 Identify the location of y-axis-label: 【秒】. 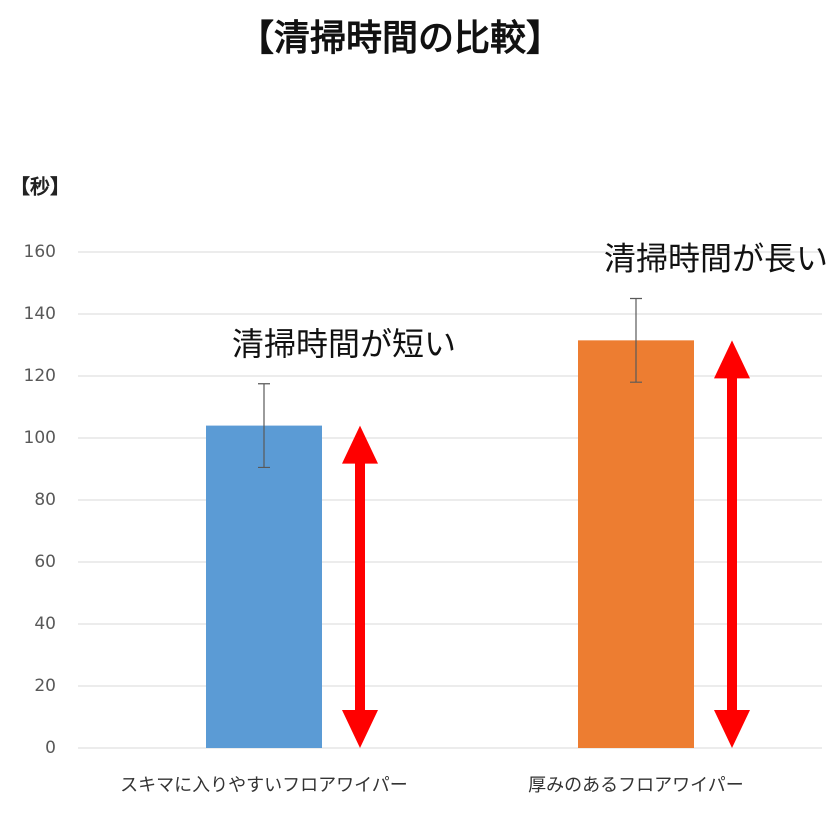
(40, 187).